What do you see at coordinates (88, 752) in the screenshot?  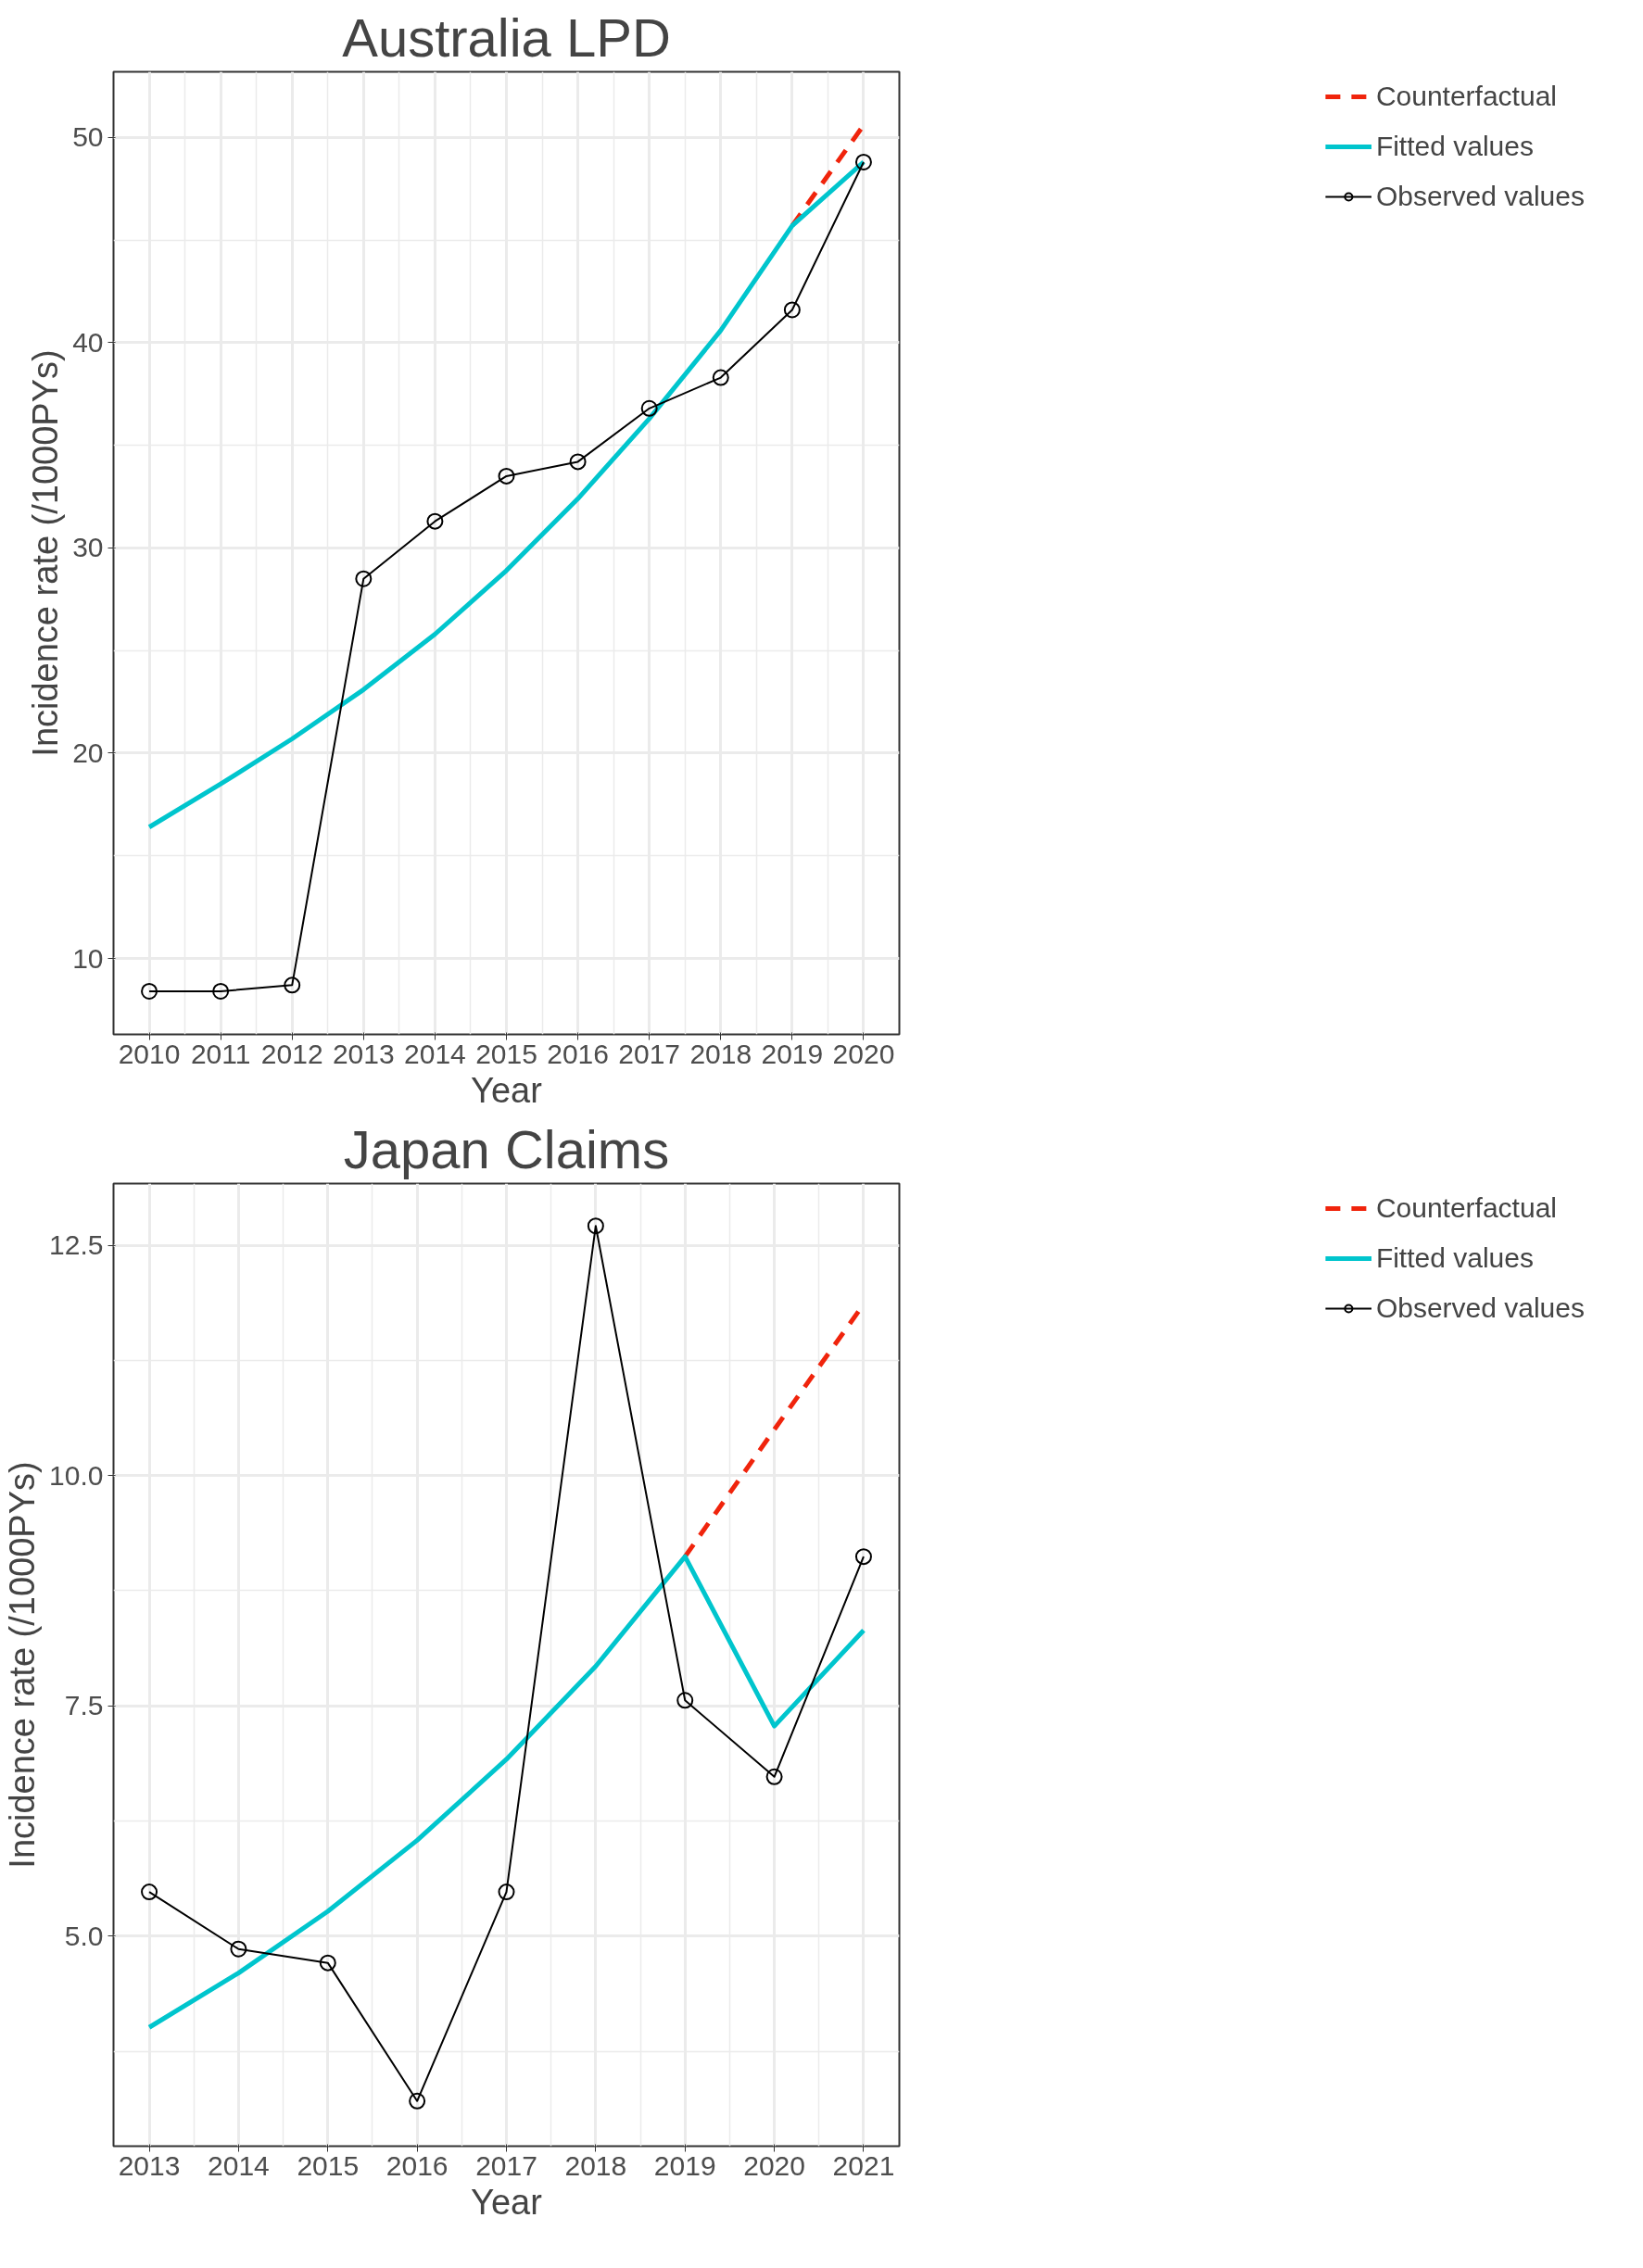 I see `y-tick-label: 20` at bounding box center [88, 752].